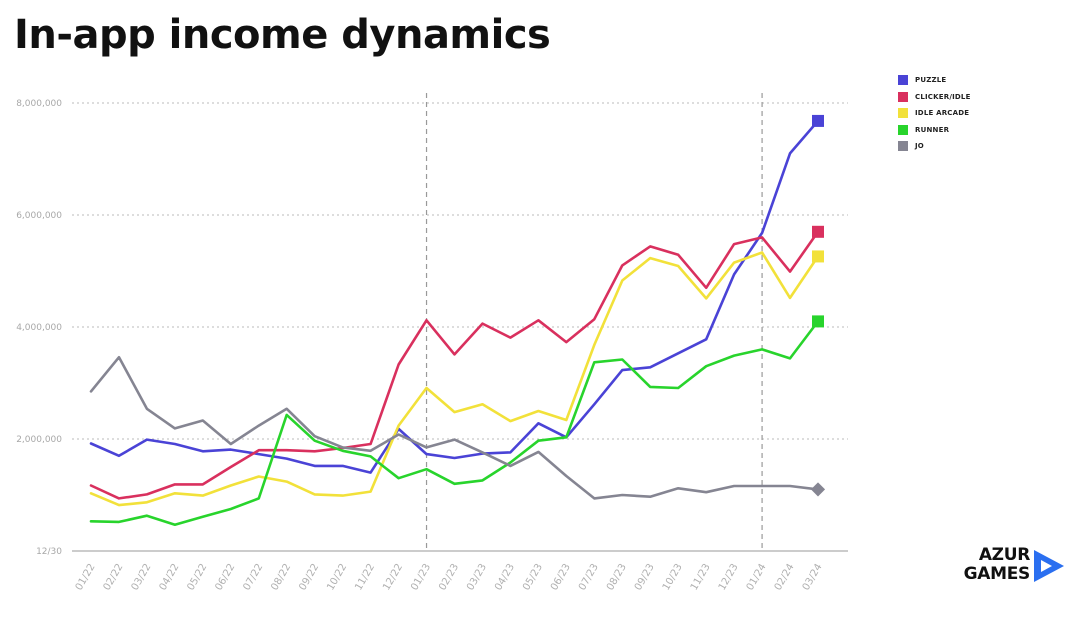 This screenshot has height=633, width=1080. I want to click on chart-legend: PUZZLE CLICKER/IDLE IDLE ARCADE RUNNER JO, so click(934, 113).